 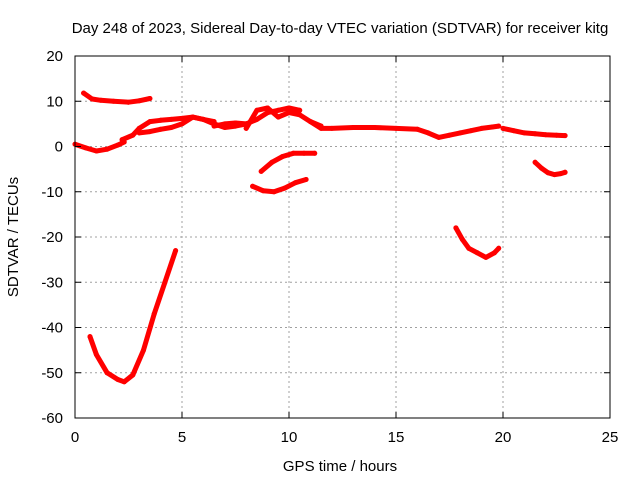 What do you see at coordinates (13, 237) in the screenshot?
I see `y-axis-label: SDTVAR / TECUs` at bounding box center [13, 237].